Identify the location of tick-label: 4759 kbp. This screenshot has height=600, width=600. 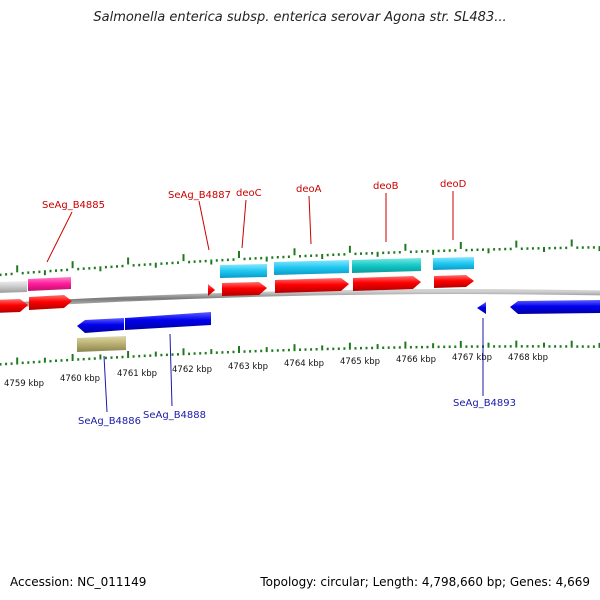
(24, 384).